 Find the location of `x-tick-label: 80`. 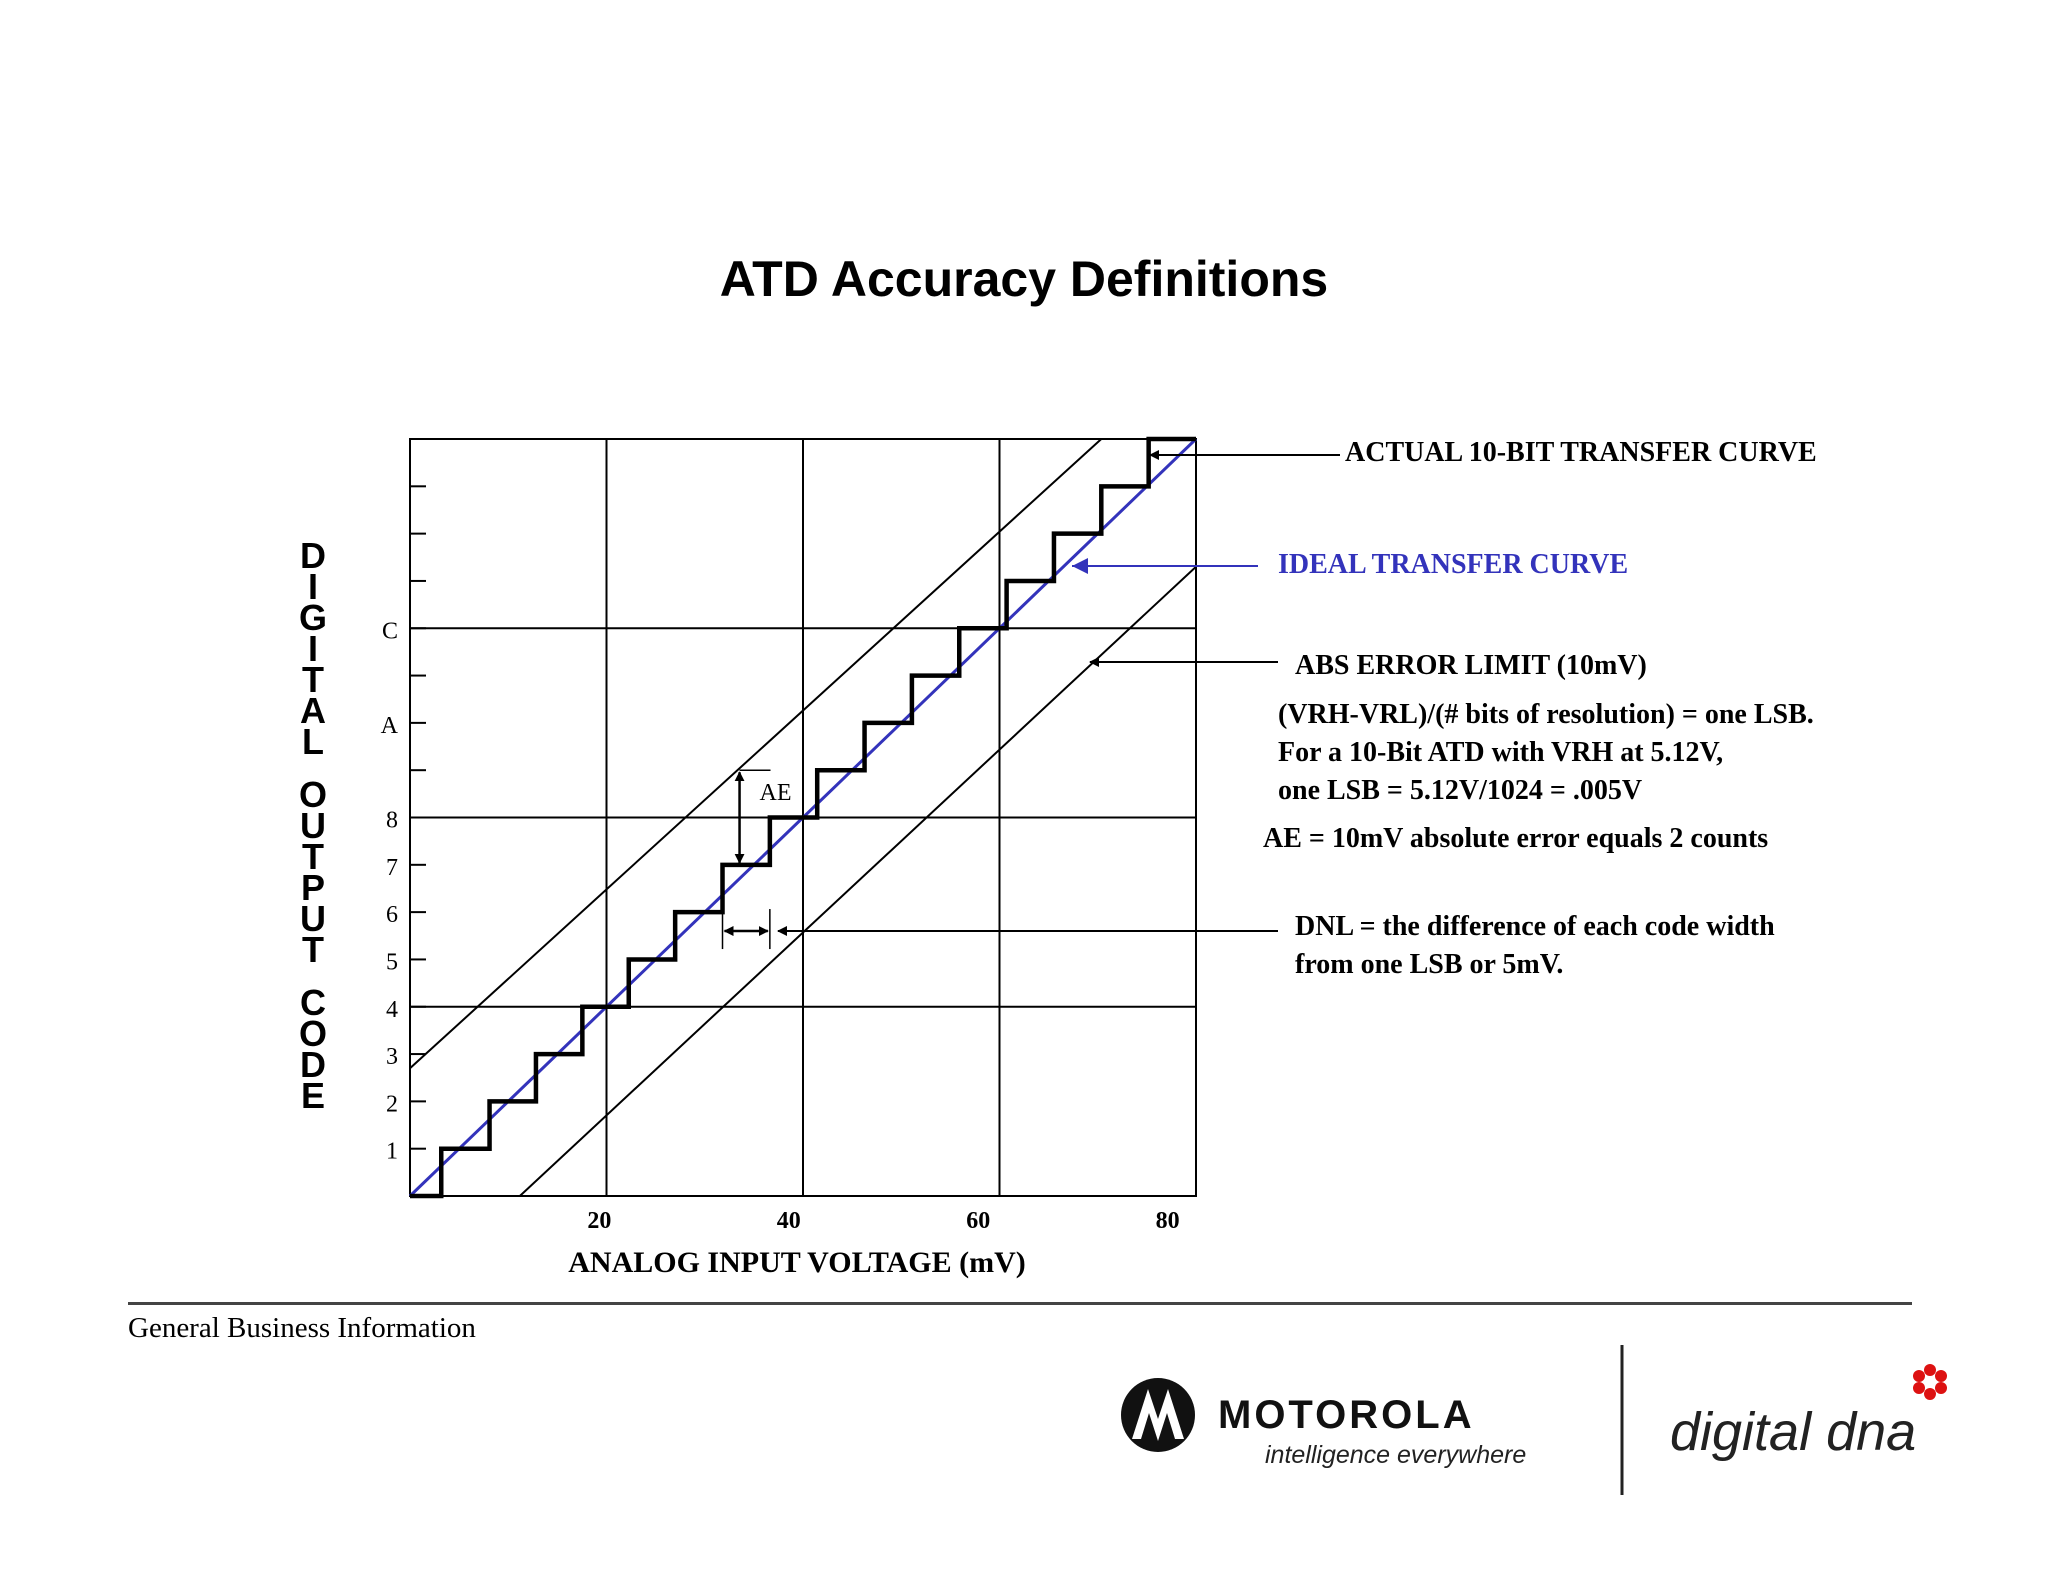

x-tick-label: 80 is located at coordinates (1168, 1221).